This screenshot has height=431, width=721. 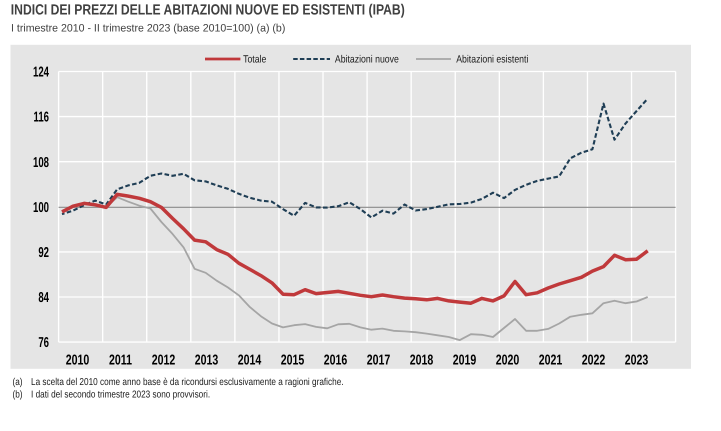 What do you see at coordinates (422, 361) in the screenshot?
I see `svg-text: 2018` at bounding box center [422, 361].